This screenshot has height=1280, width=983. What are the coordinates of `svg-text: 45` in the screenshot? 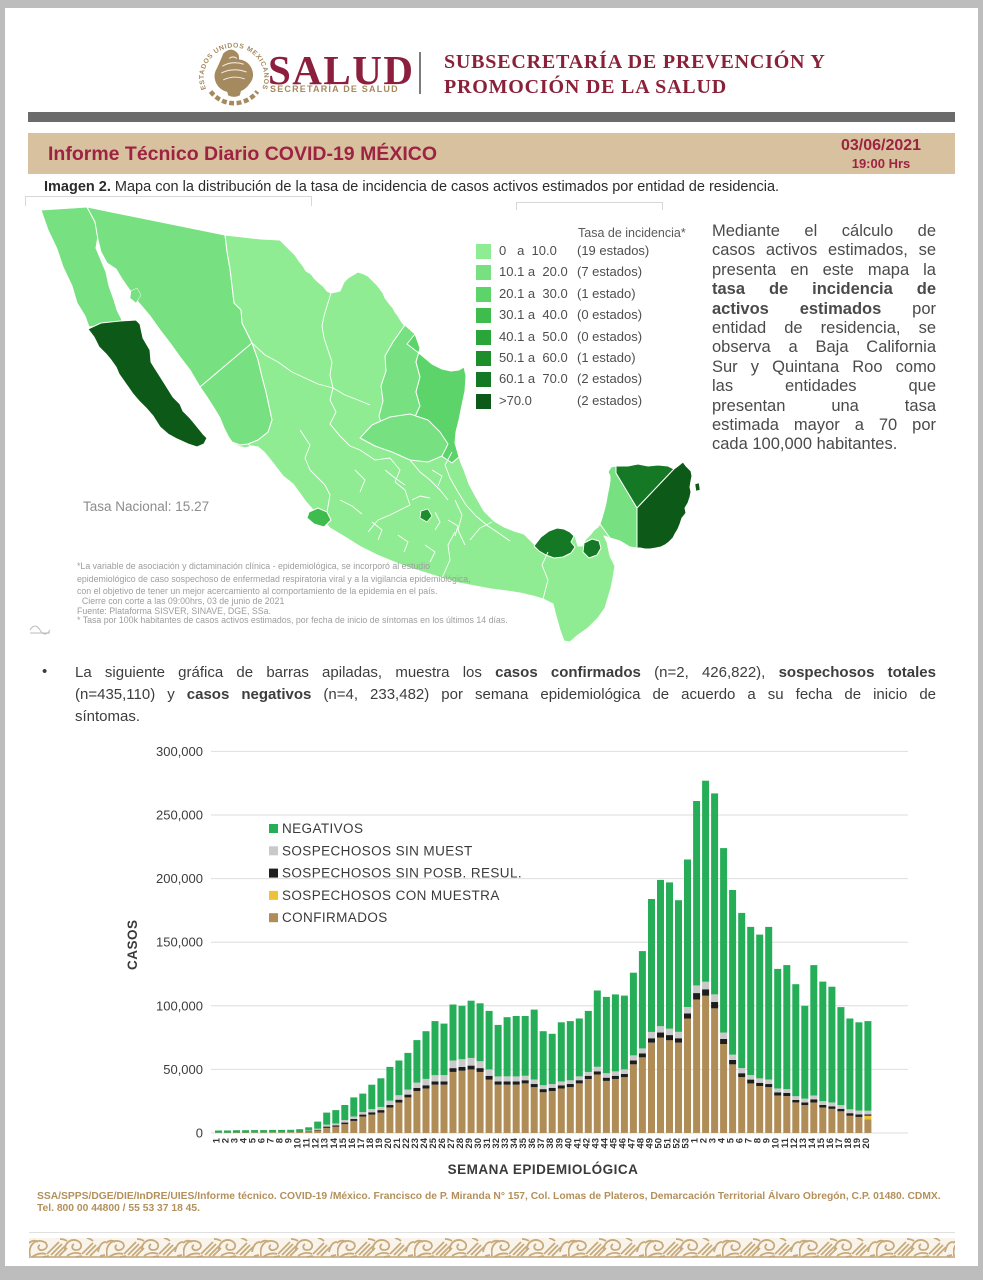 It's located at (613, 1142).